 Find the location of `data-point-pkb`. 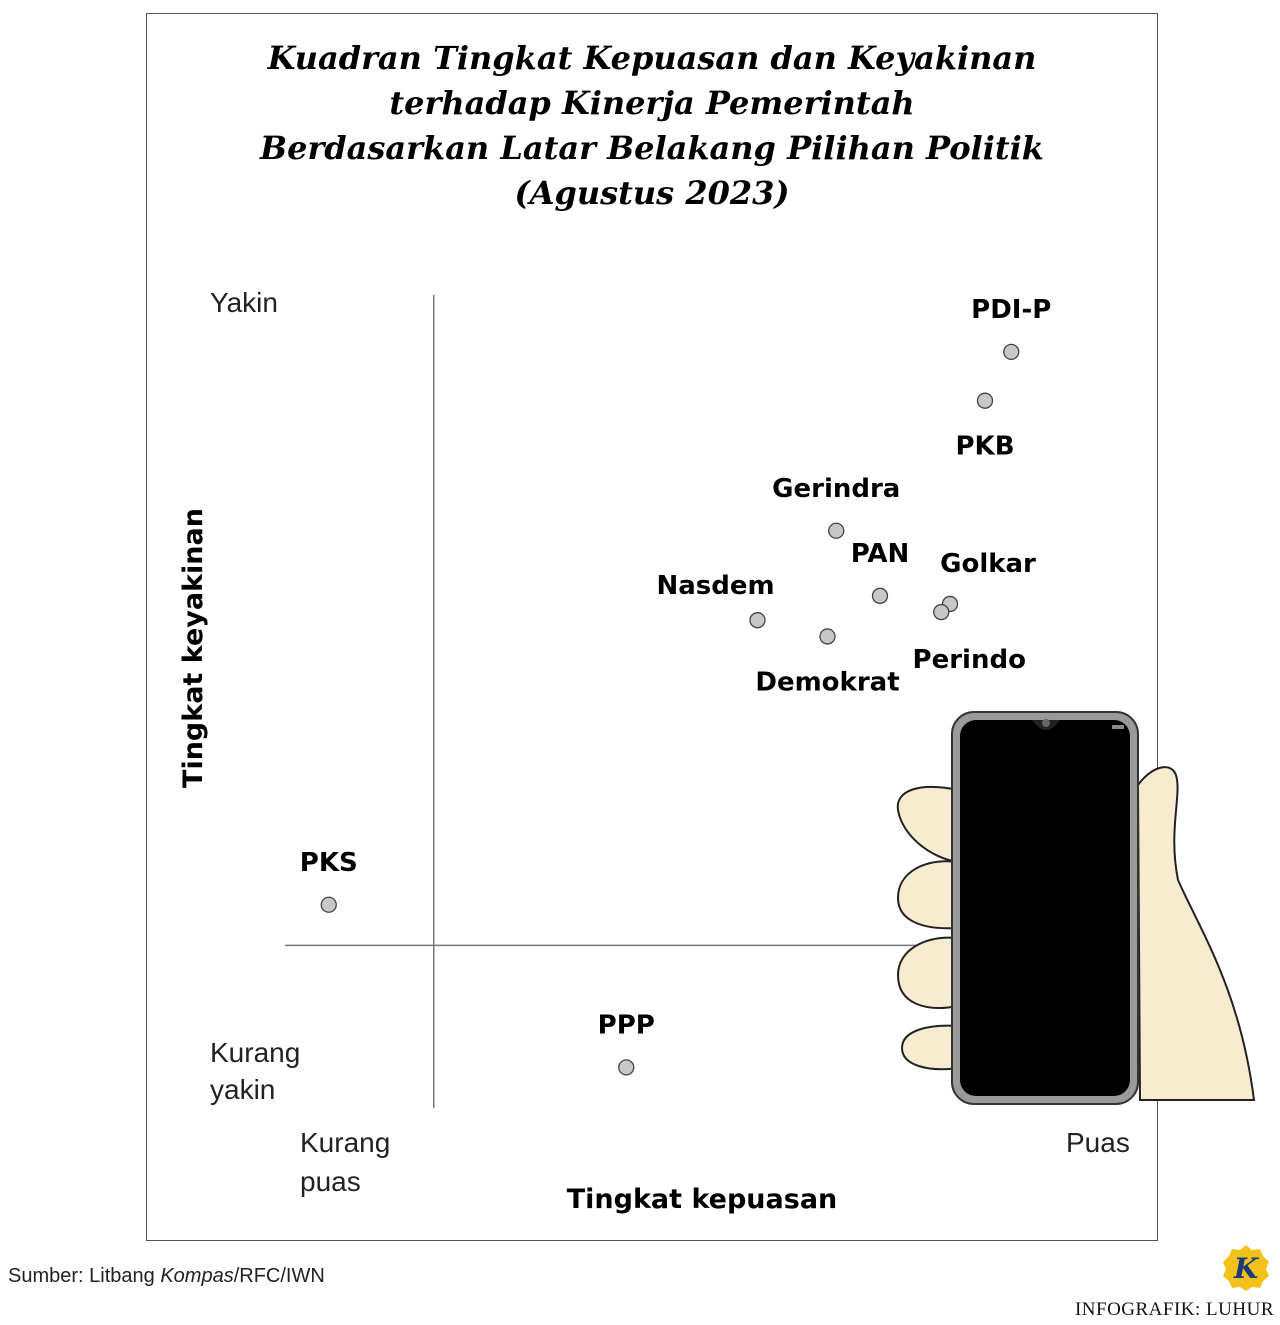

data-point-pkb is located at coordinates (985, 400).